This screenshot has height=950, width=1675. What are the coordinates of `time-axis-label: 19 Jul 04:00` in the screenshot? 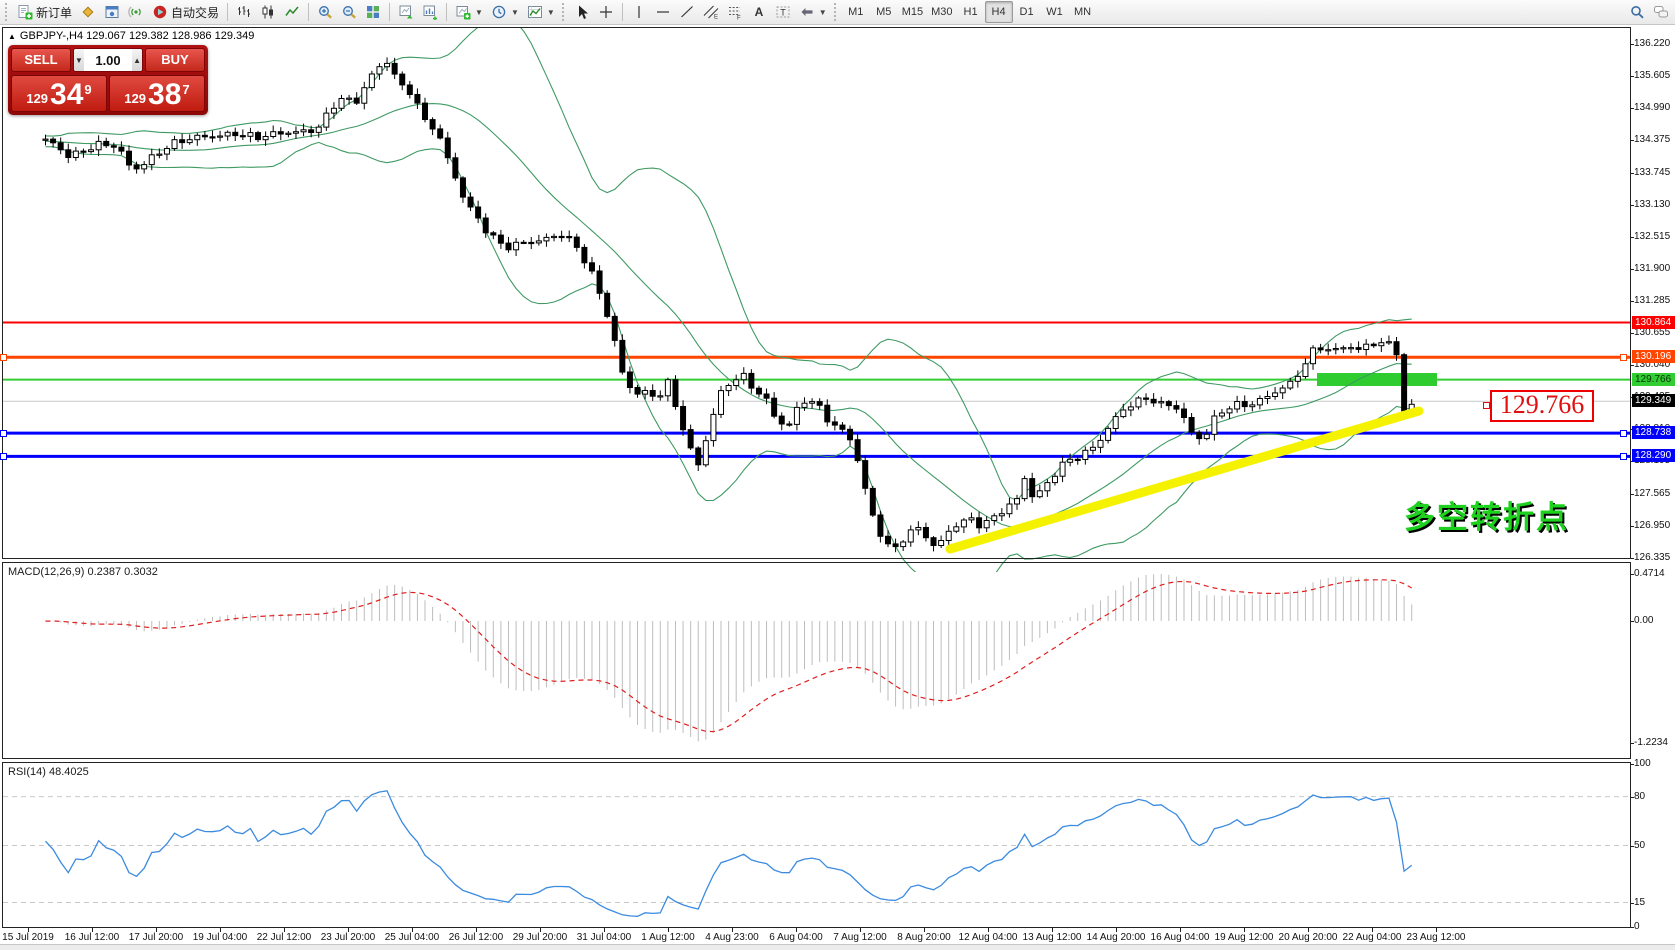 It's located at (220, 937).